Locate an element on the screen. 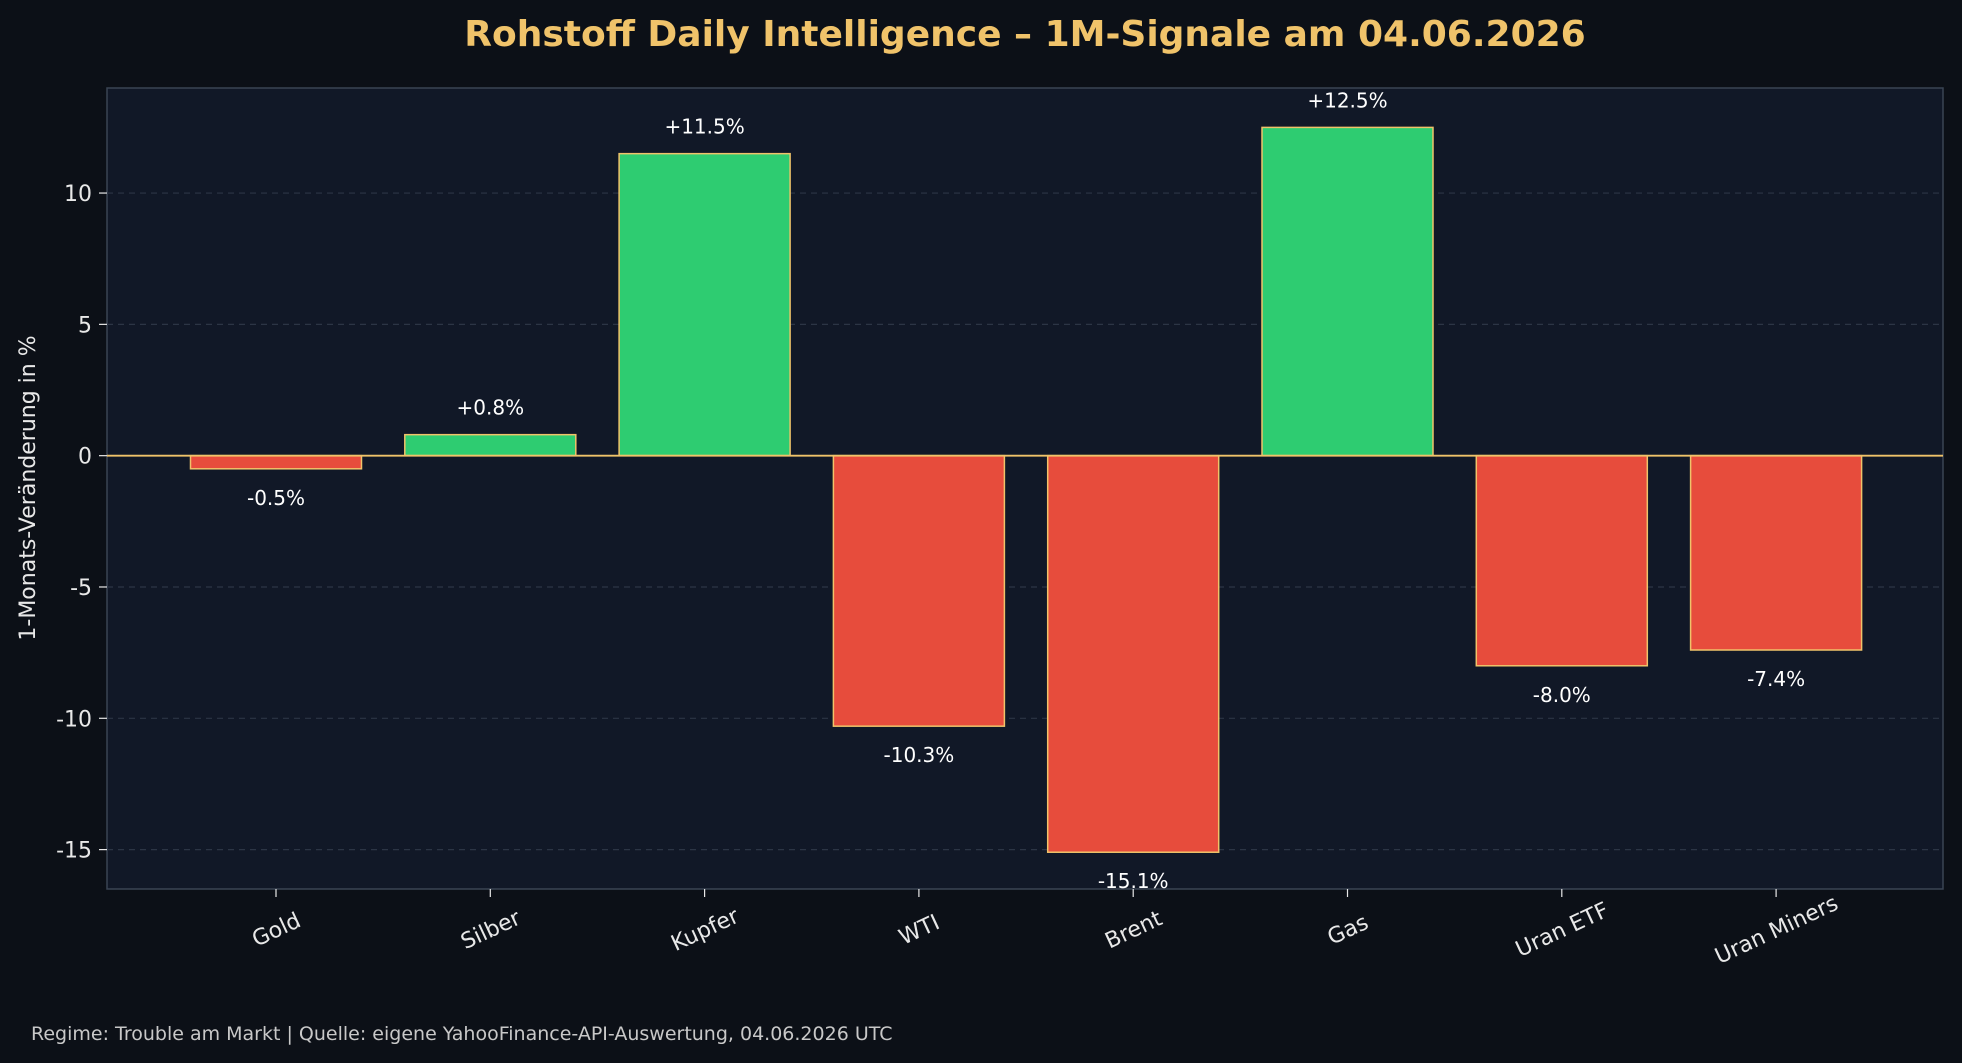  bar-gold is located at coordinates (276, 462).